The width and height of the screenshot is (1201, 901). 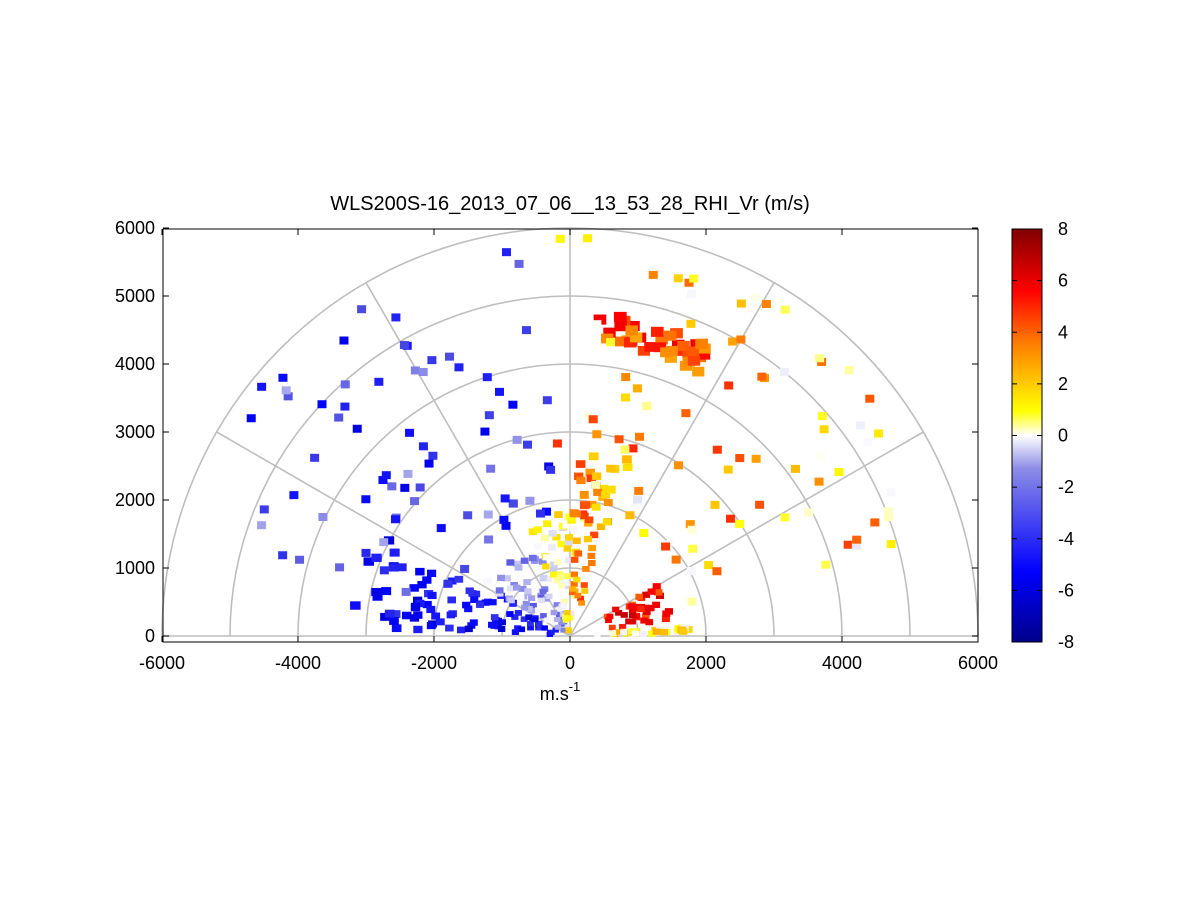 I want to click on x-tick-label: -4000, so click(x=298, y=663).